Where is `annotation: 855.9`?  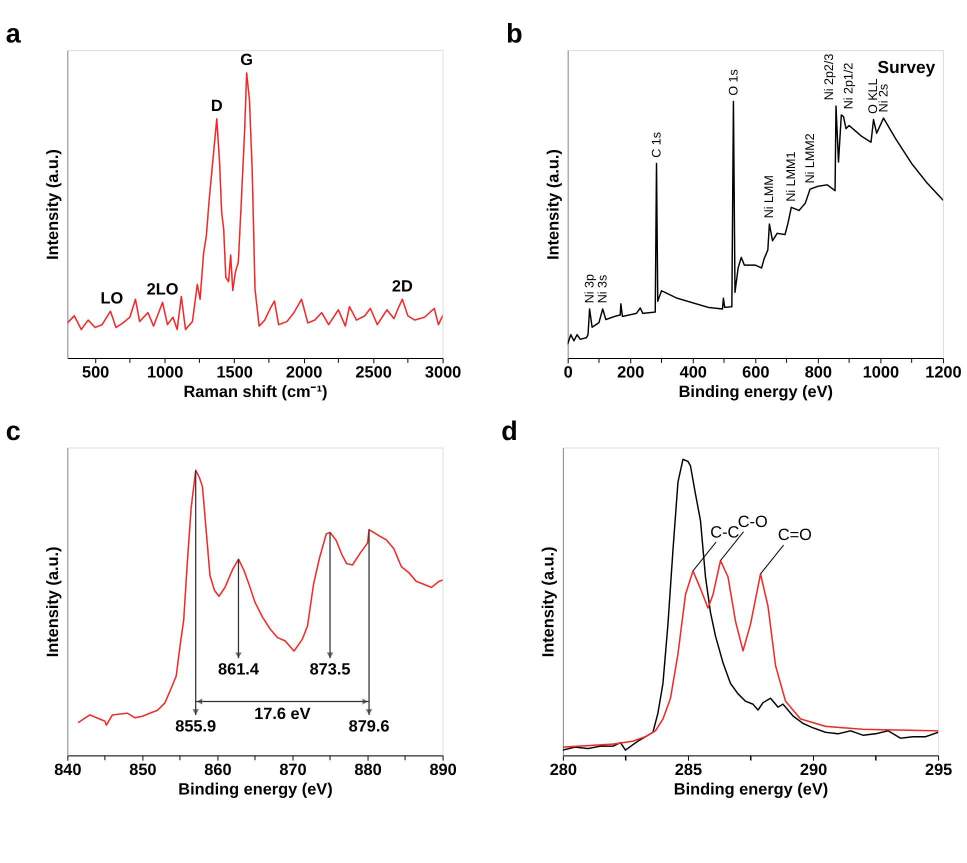 annotation: 855.9 is located at coordinates (195, 726).